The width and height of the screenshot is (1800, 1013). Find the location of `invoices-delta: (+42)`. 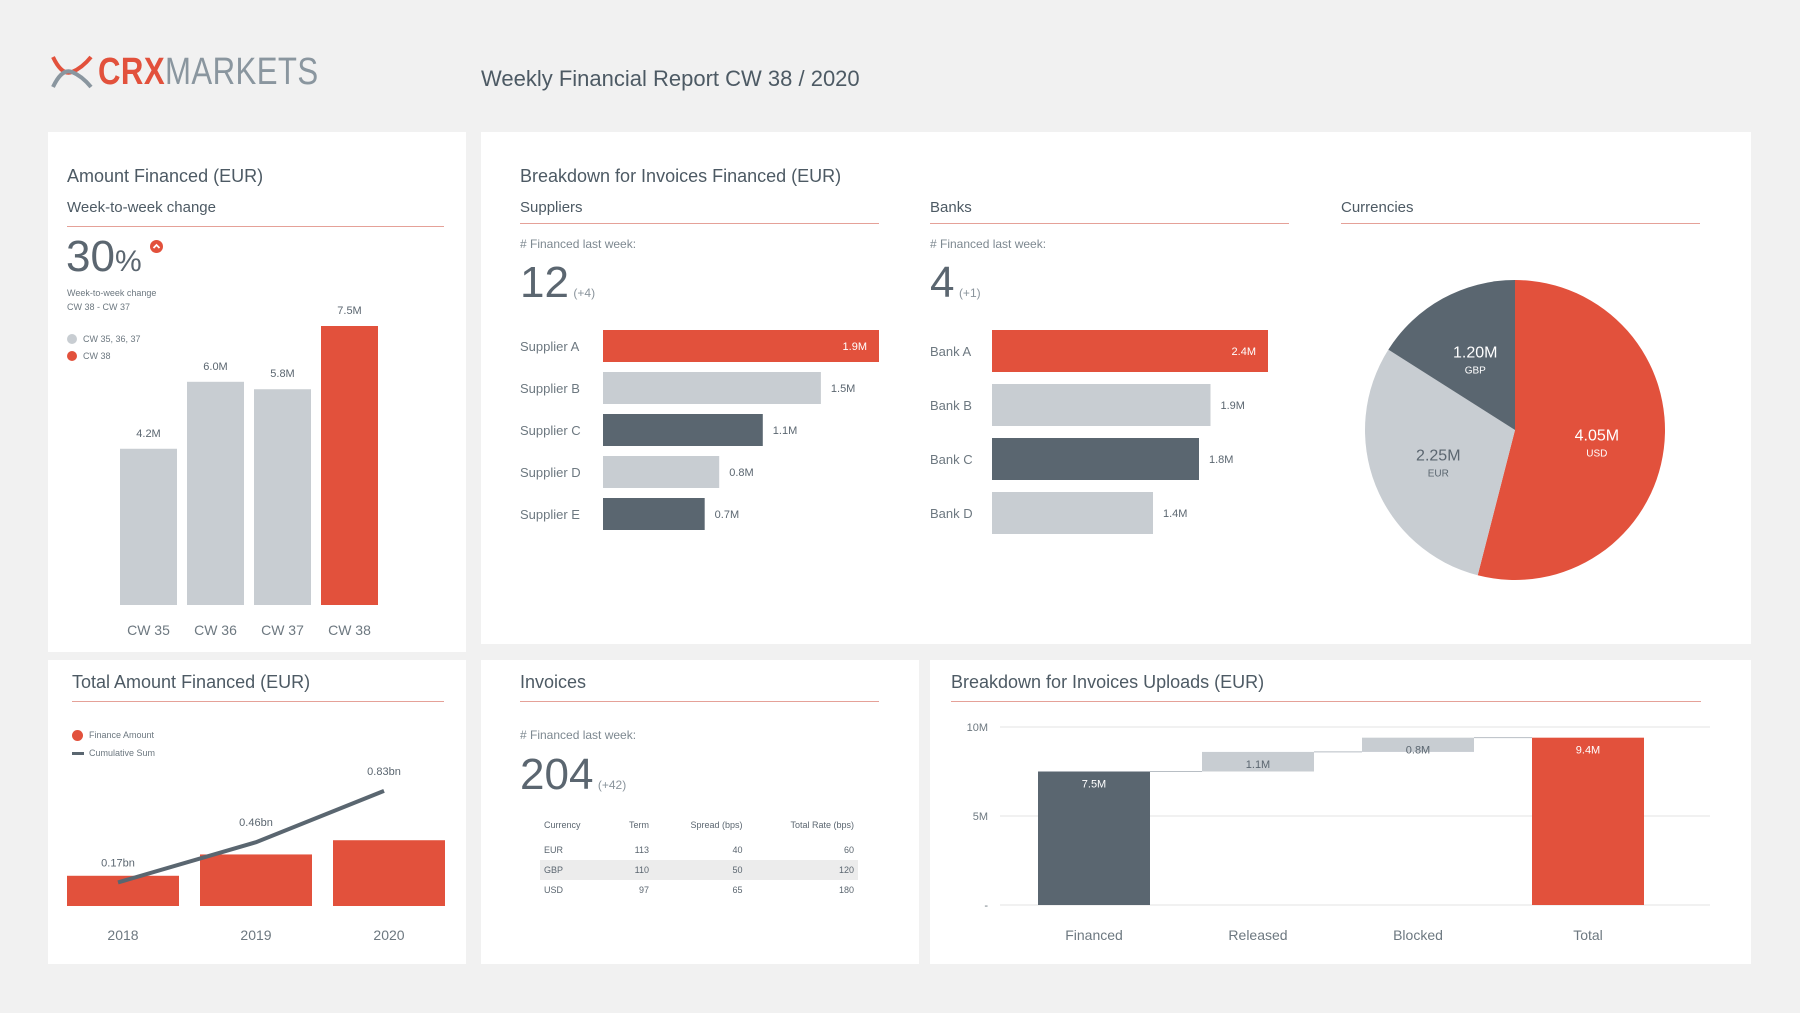

invoices-delta: (+42) is located at coordinates (612, 785).